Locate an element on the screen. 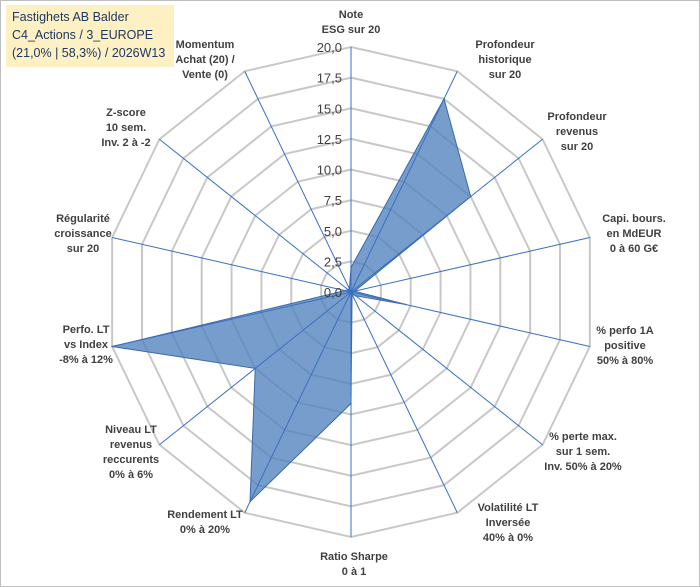 Image resolution: width=700 pixels, height=587 pixels. tick-label: 7,5 is located at coordinates (333, 200).